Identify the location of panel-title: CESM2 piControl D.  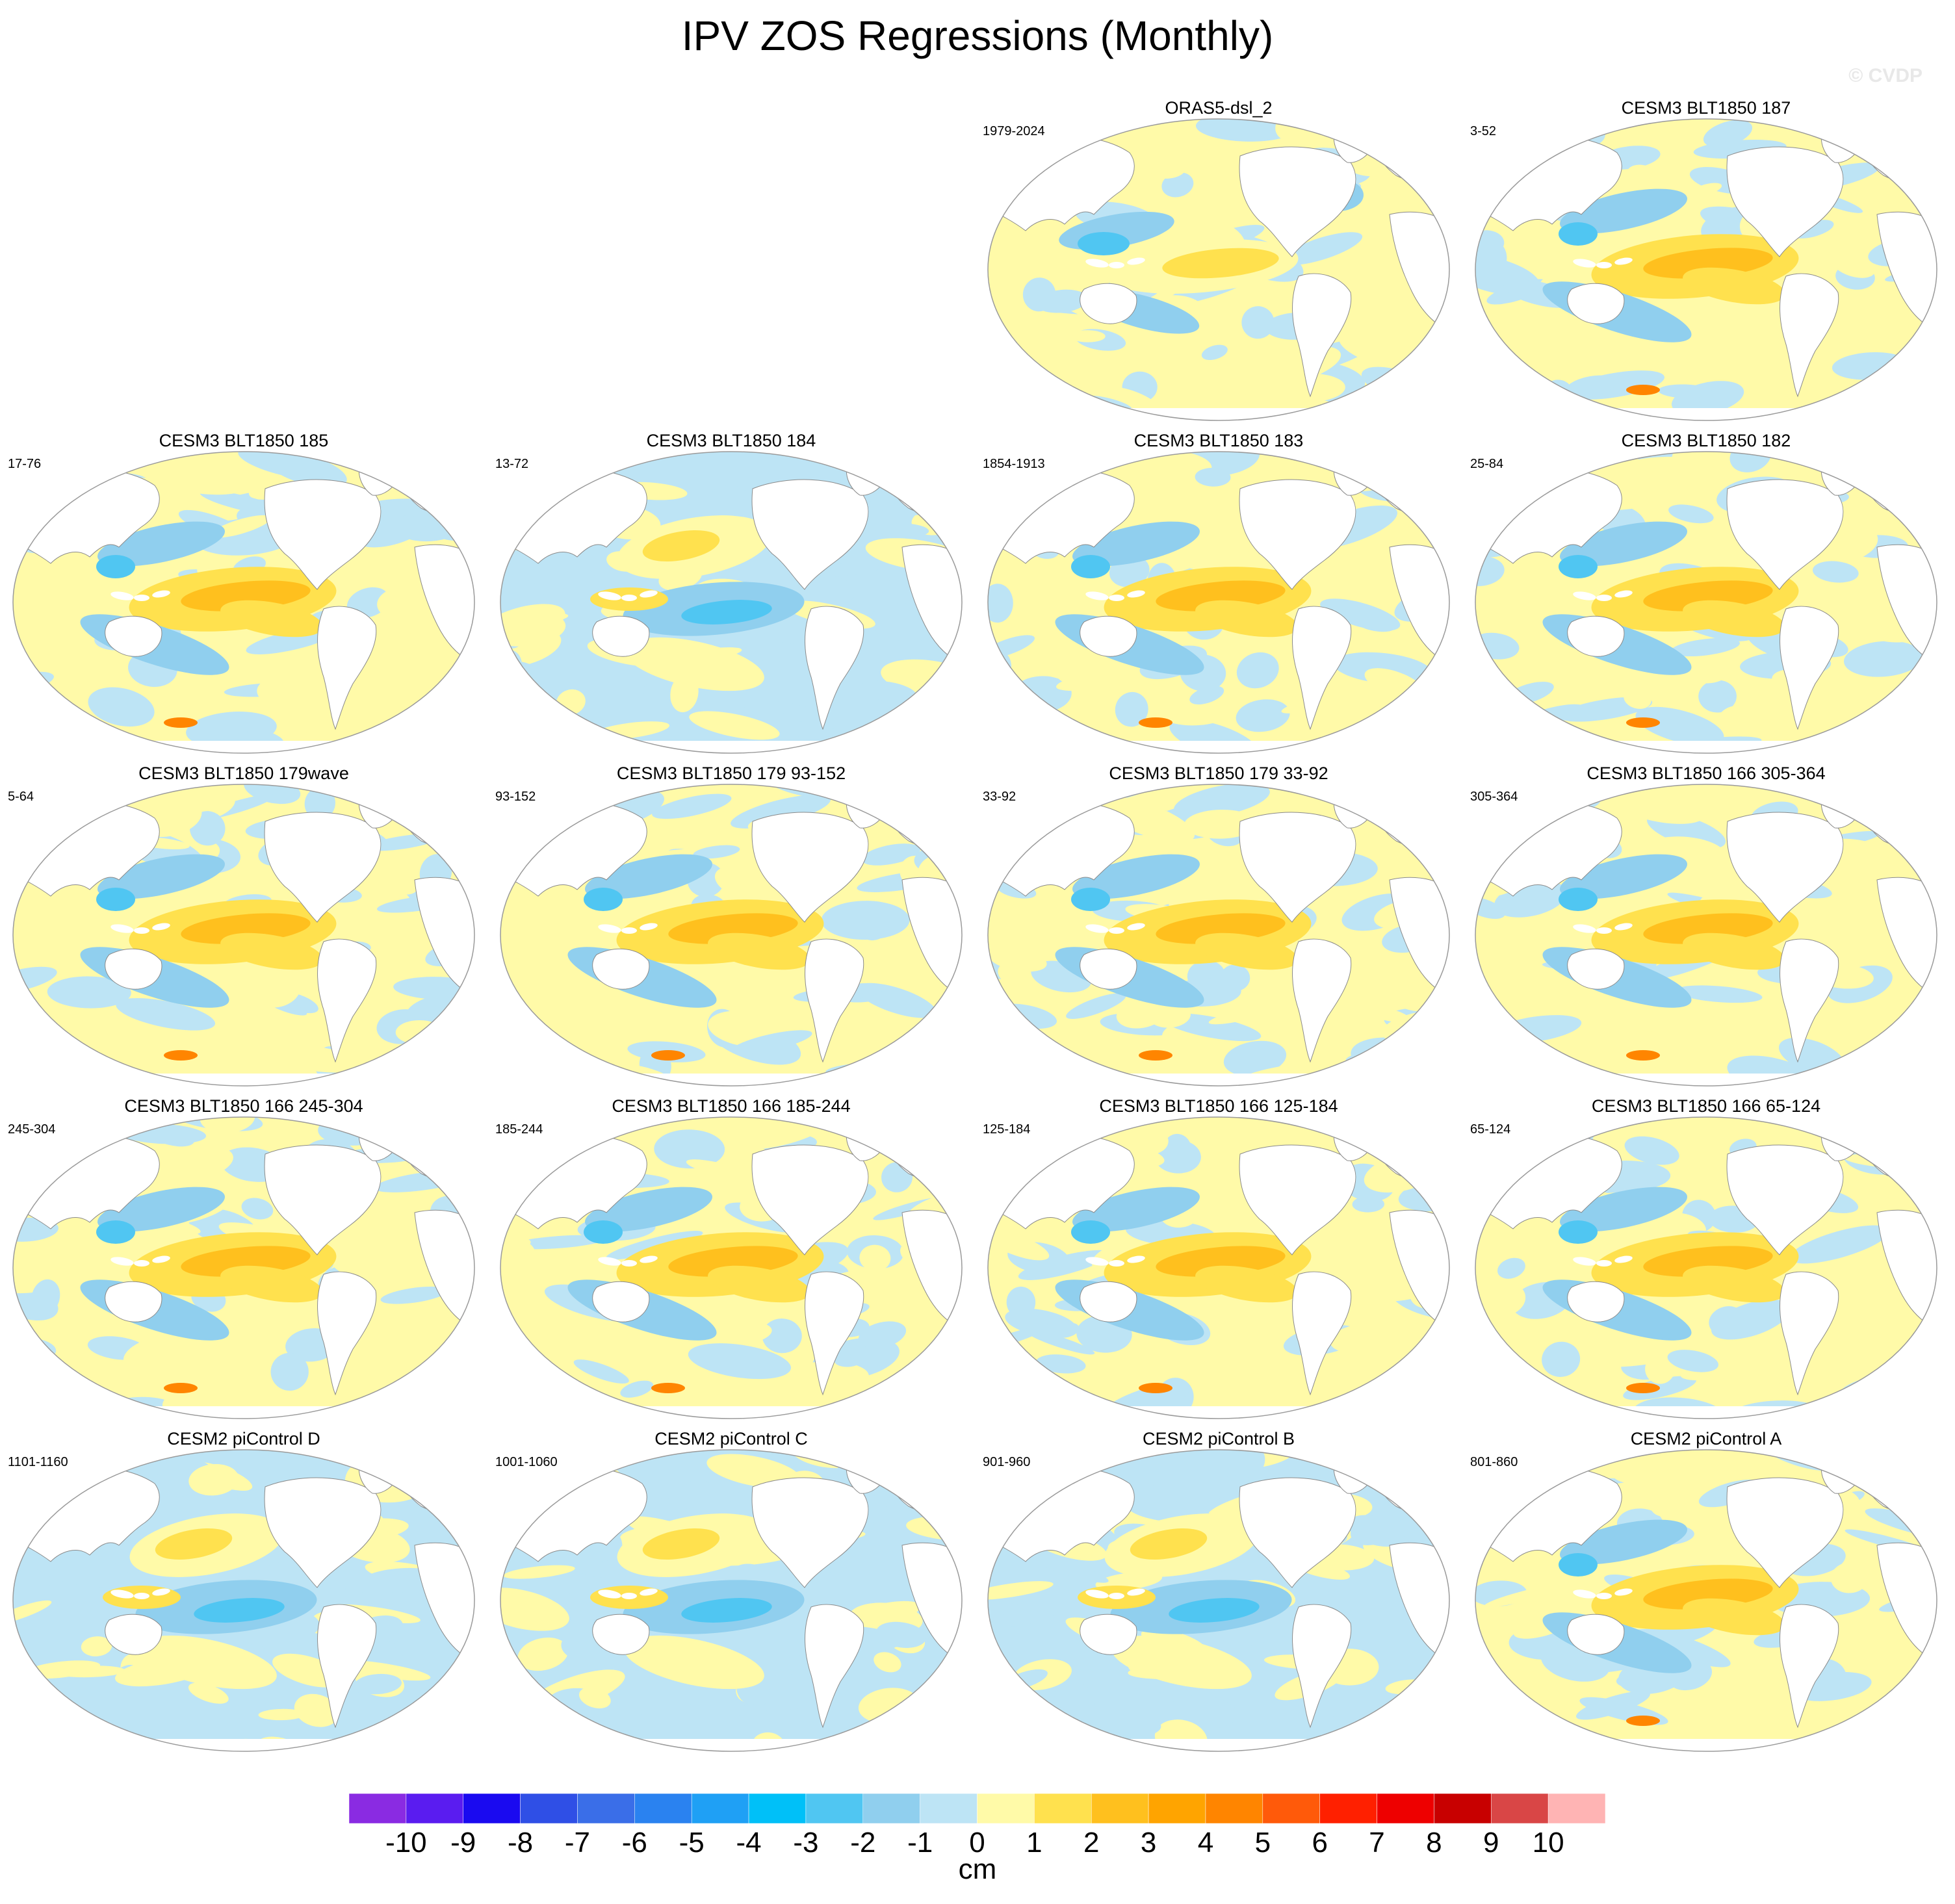
(243, 1438).